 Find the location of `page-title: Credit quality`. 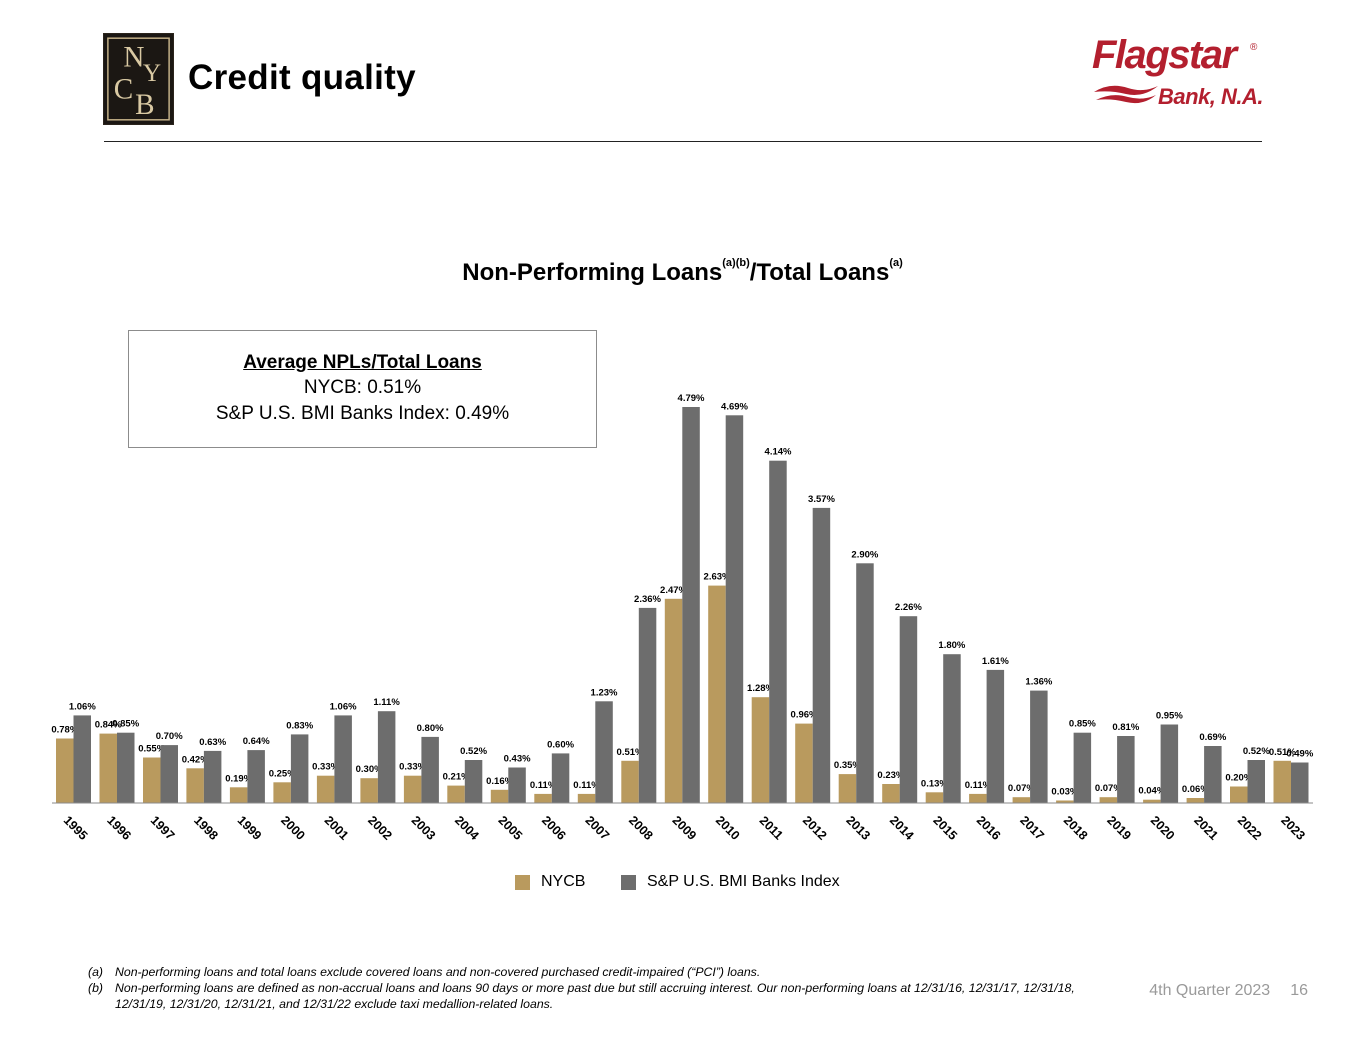

page-title: Credit quality is located at coordinates (302, 77).